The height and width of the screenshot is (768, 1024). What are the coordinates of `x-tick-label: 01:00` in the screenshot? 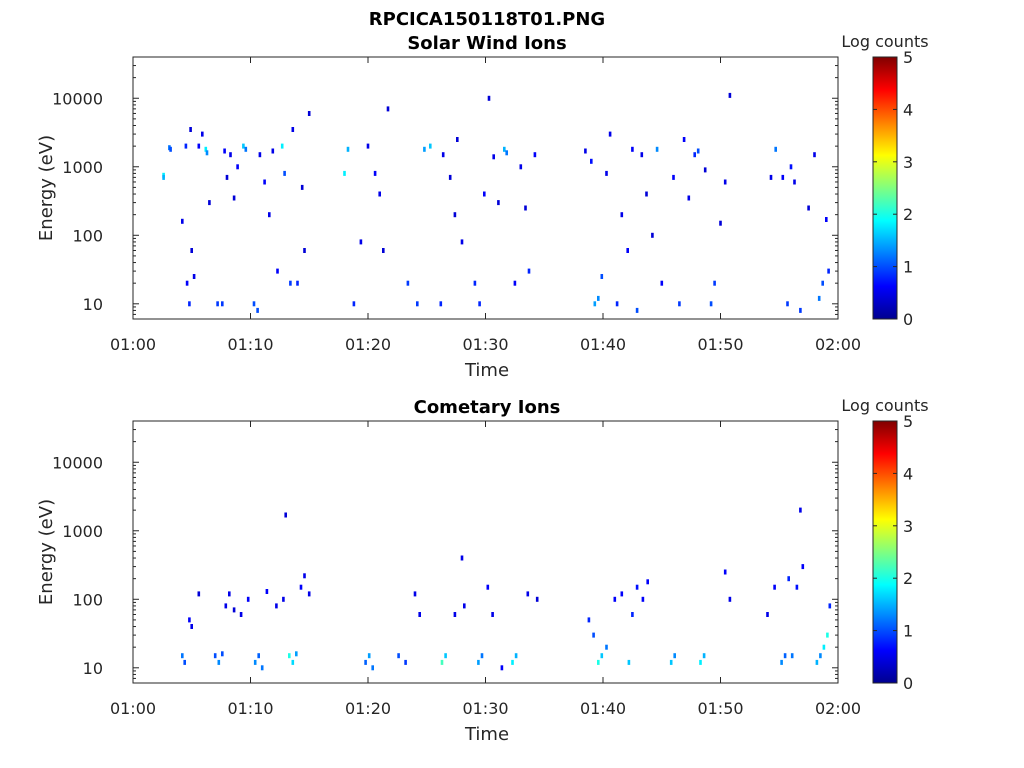 It's located at (133, 708).